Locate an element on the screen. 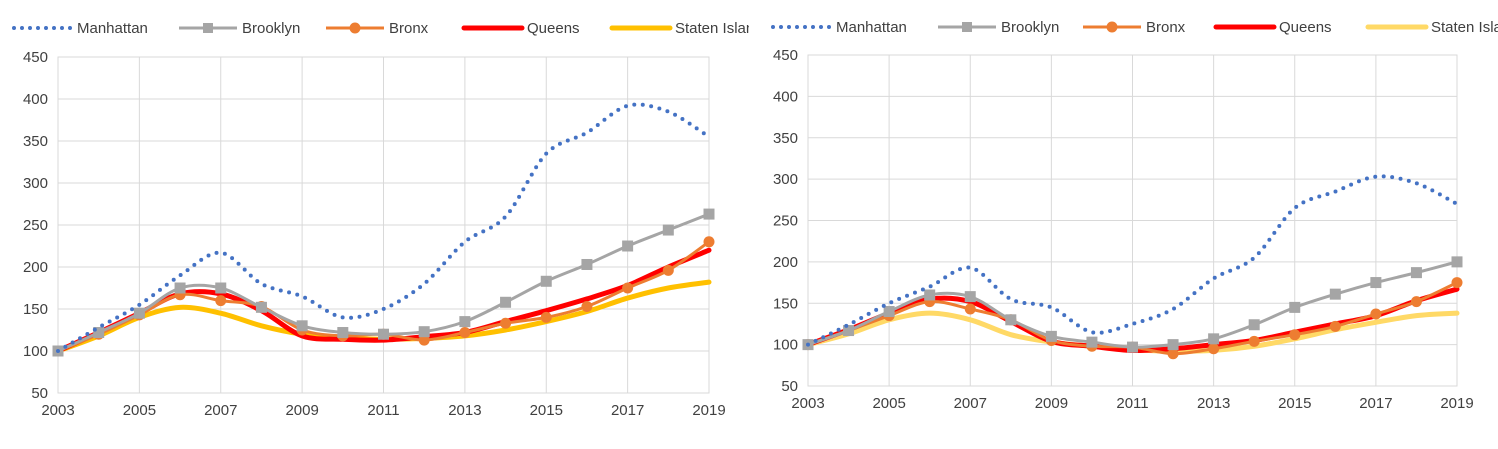 The image size is (1498, 449). legend-label: Manhattan is located at coordinates (112, 28).